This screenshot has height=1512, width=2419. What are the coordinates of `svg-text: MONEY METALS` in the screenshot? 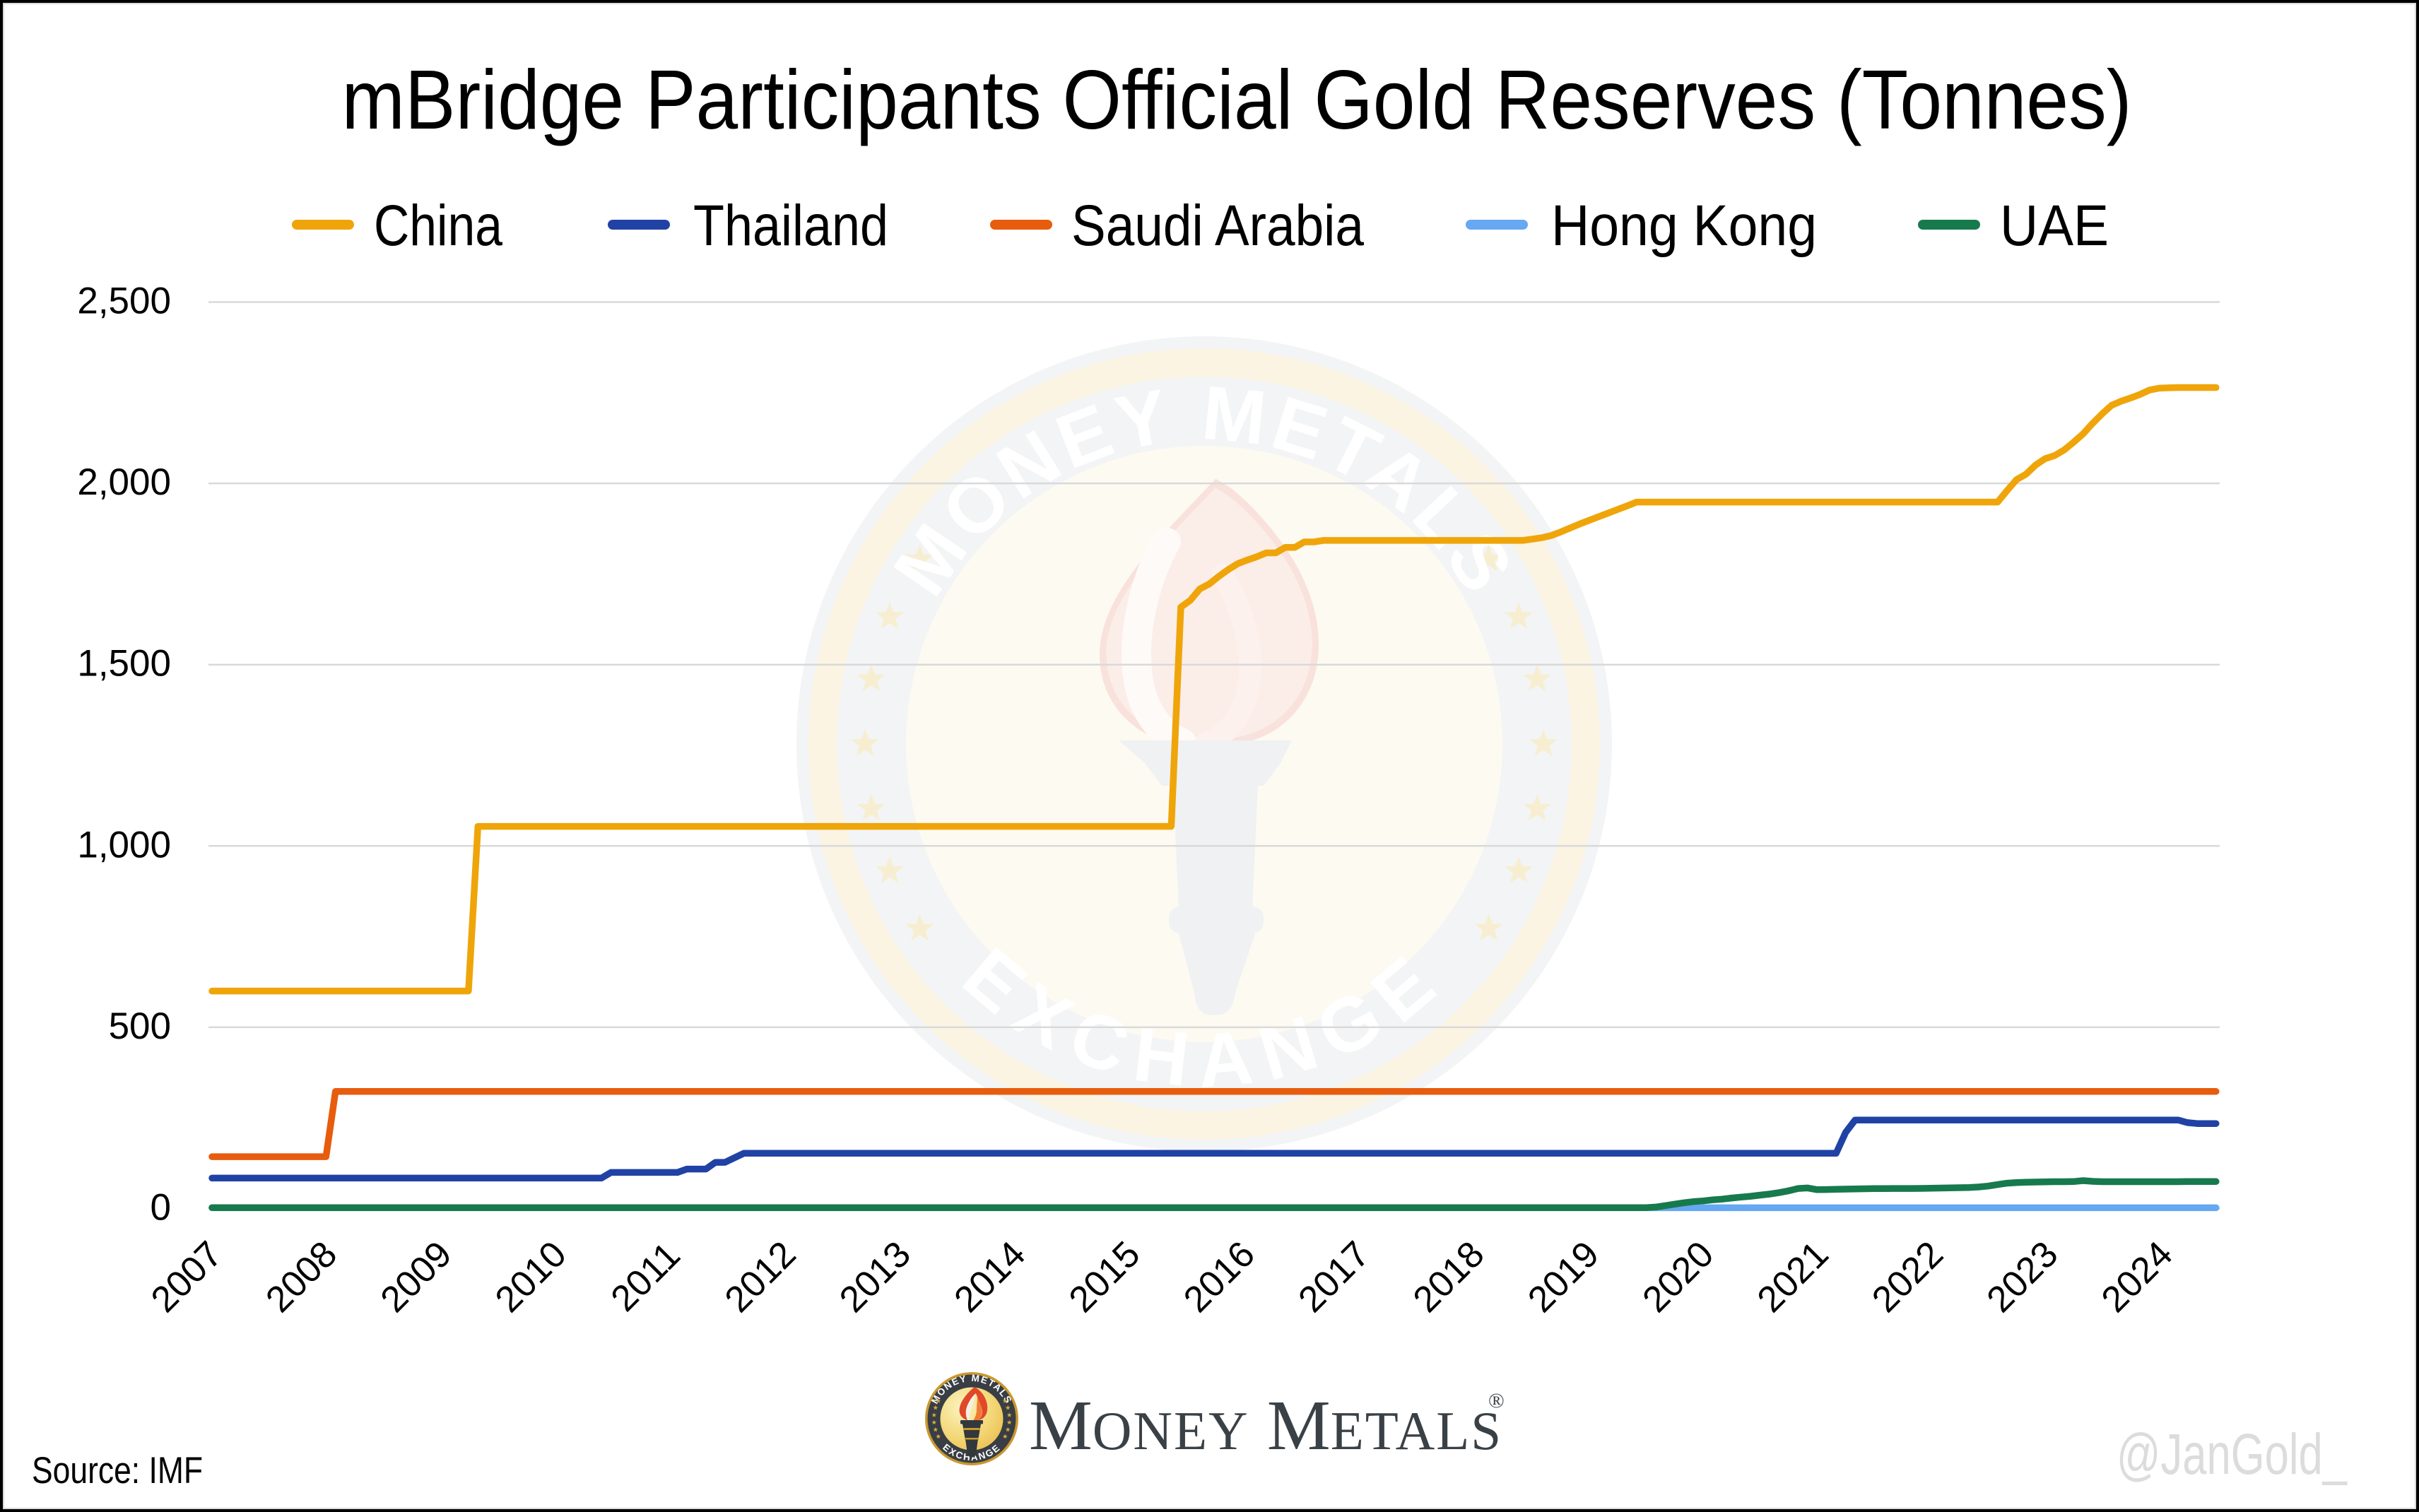 It's located at (1266, 1426).